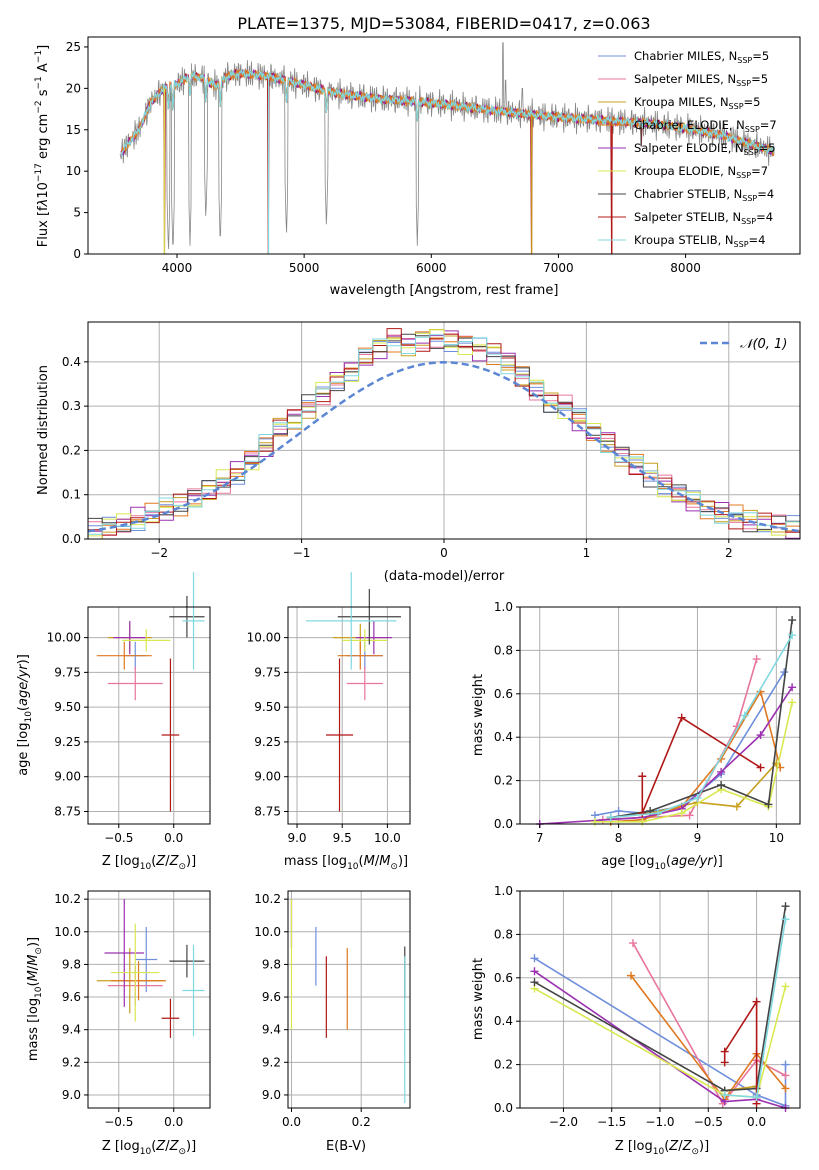 The height and width of the screenshot is (1170, 819). I want to click on spectrum-marks, so click(447, 148).